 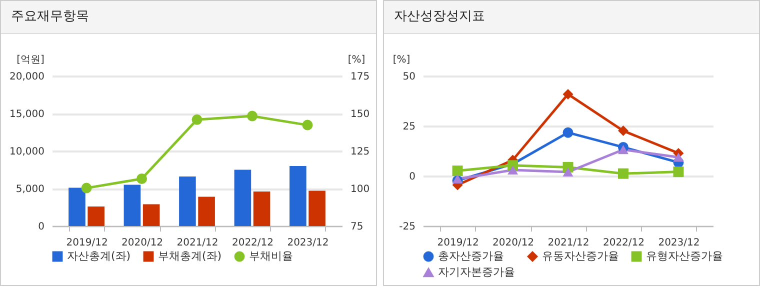 What do you see at coordinates (401, 60) in the screenshot?
I see `y-axis-title: [%]` at bounding box center [401, 60].